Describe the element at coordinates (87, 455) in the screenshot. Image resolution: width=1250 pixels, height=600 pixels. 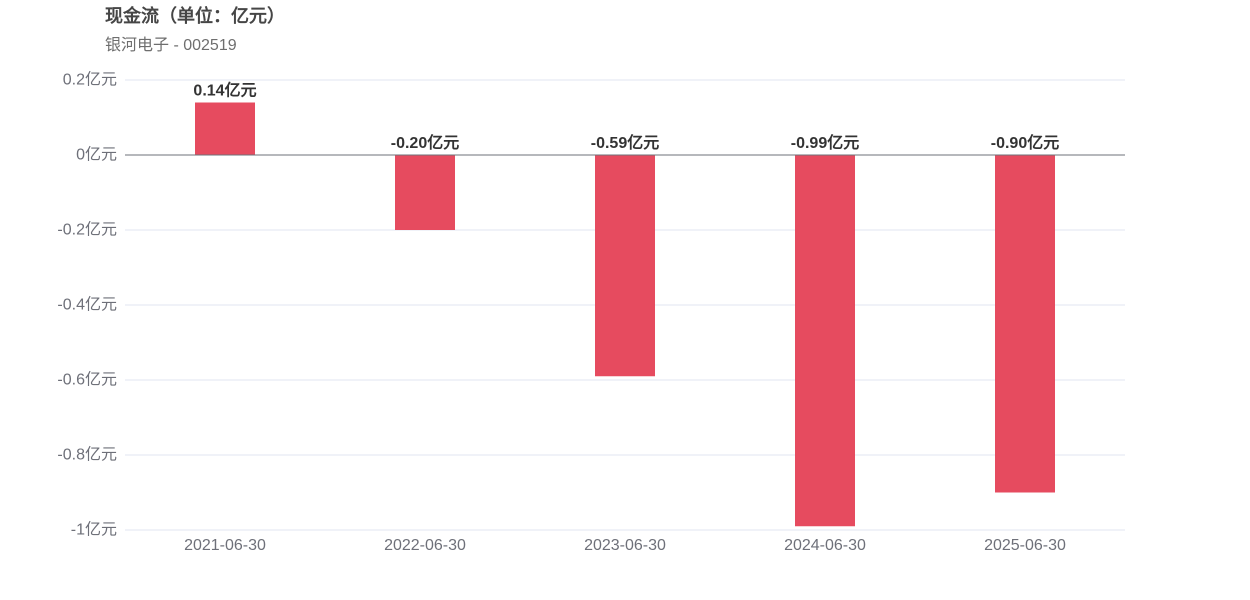
I see `y-tick-label: -0.8亿元` at that location.